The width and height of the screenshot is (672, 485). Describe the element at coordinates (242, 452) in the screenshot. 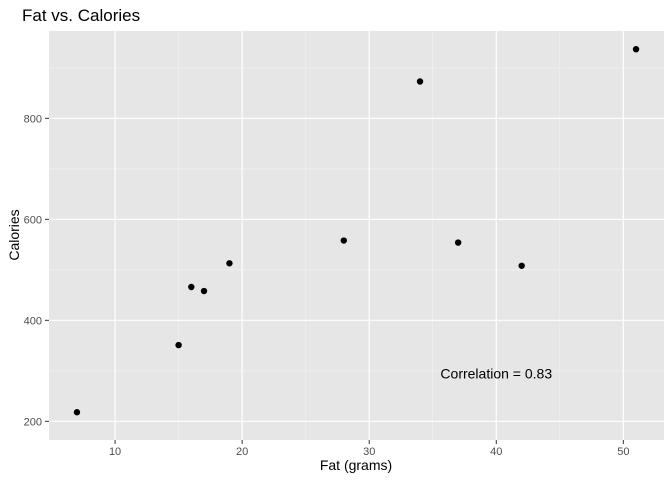

I see `x-tick-label: 20` at that location.